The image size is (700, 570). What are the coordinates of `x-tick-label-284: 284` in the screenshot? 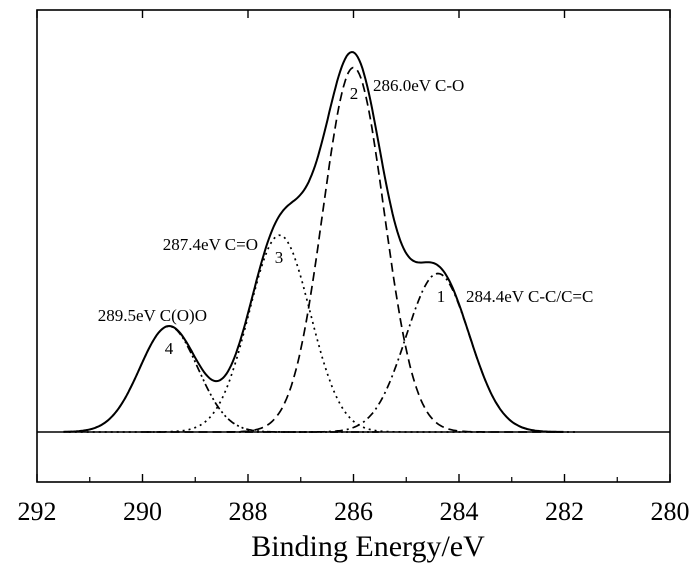 It's located at (459, 511).